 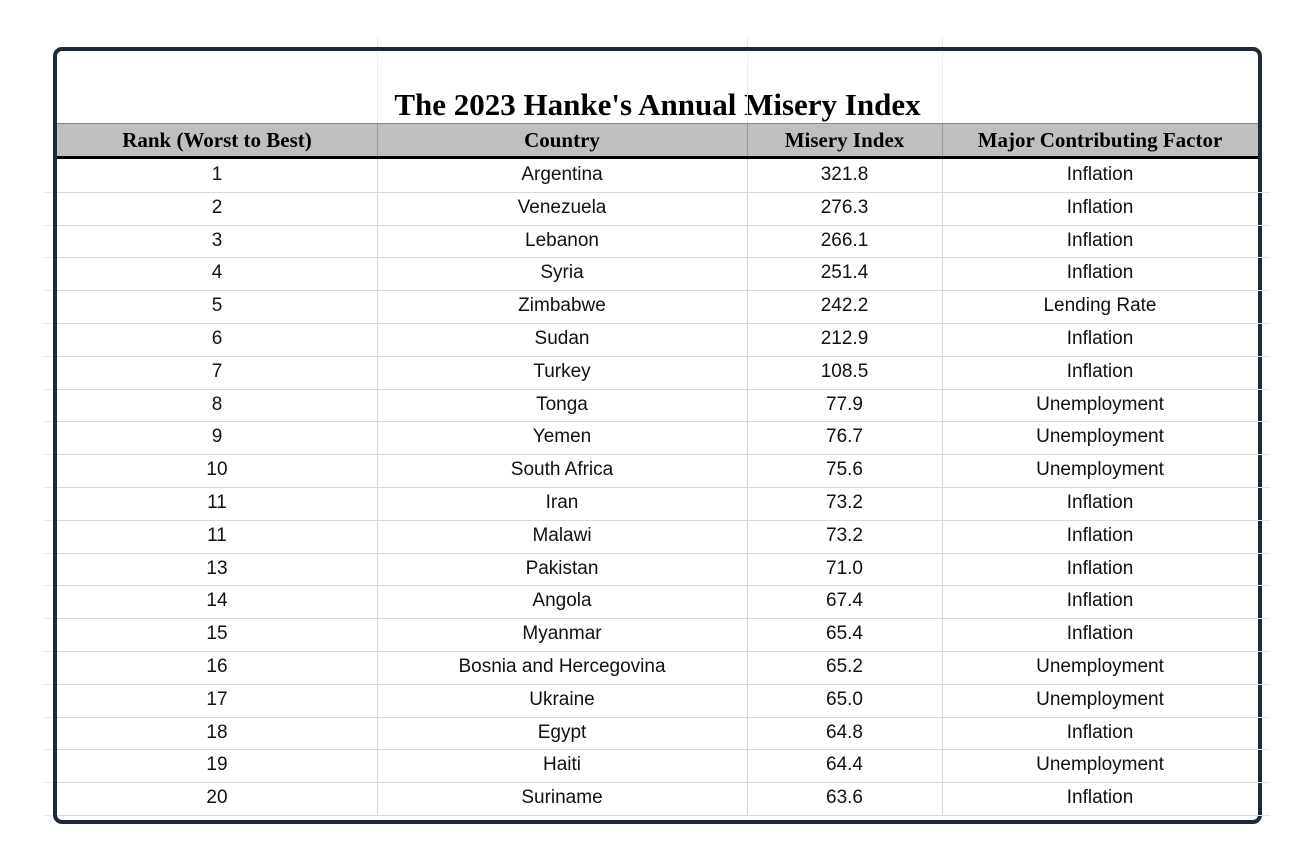 I want to click on table-cell: 8, so click(x=217, y=404).